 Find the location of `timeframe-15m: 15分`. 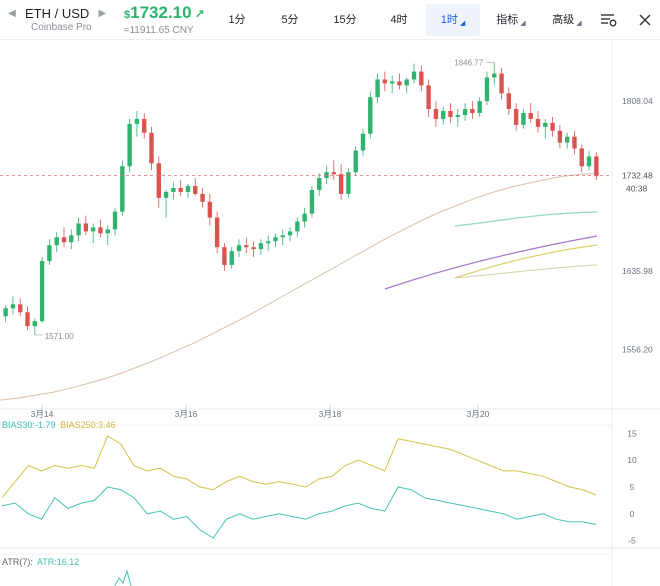

timeframe-15m: 15分 is located at coordinates (345, 20).